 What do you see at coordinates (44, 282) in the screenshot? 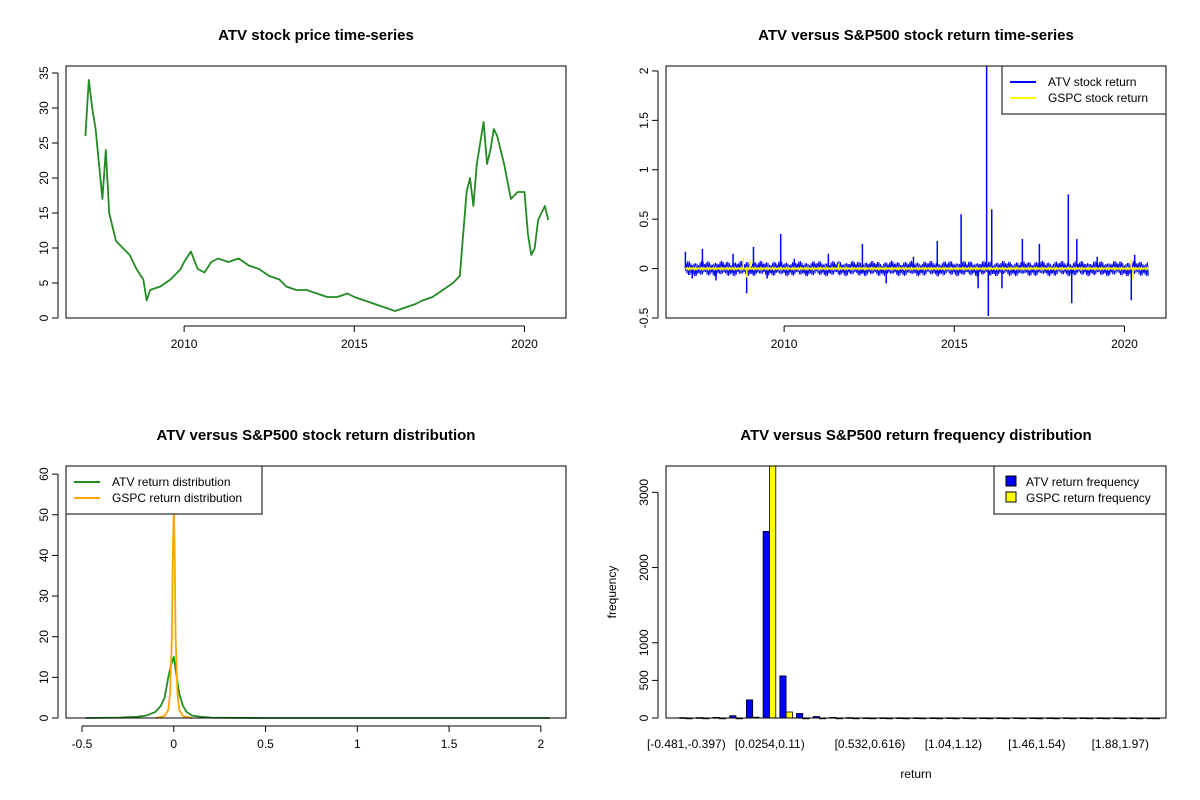
I see `y-tick-label: 5` at bounding box center [44, 282].